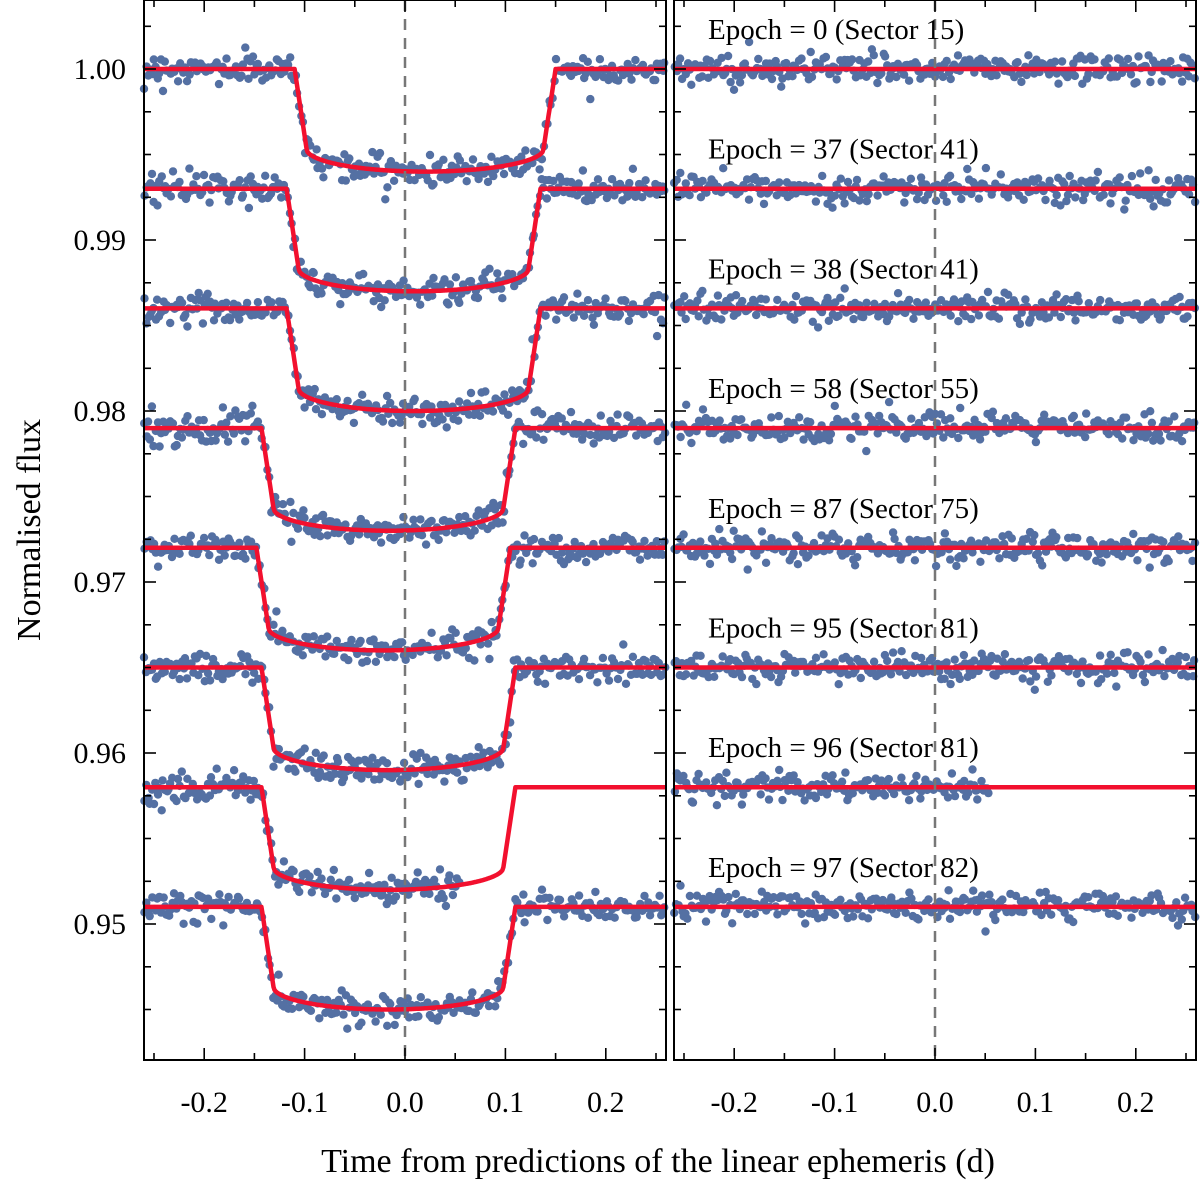  What do you see at coordinates (305, 1102) in the screenshot?
I see `x-tick-label: -0.1` at bounding box center [305, 1102].